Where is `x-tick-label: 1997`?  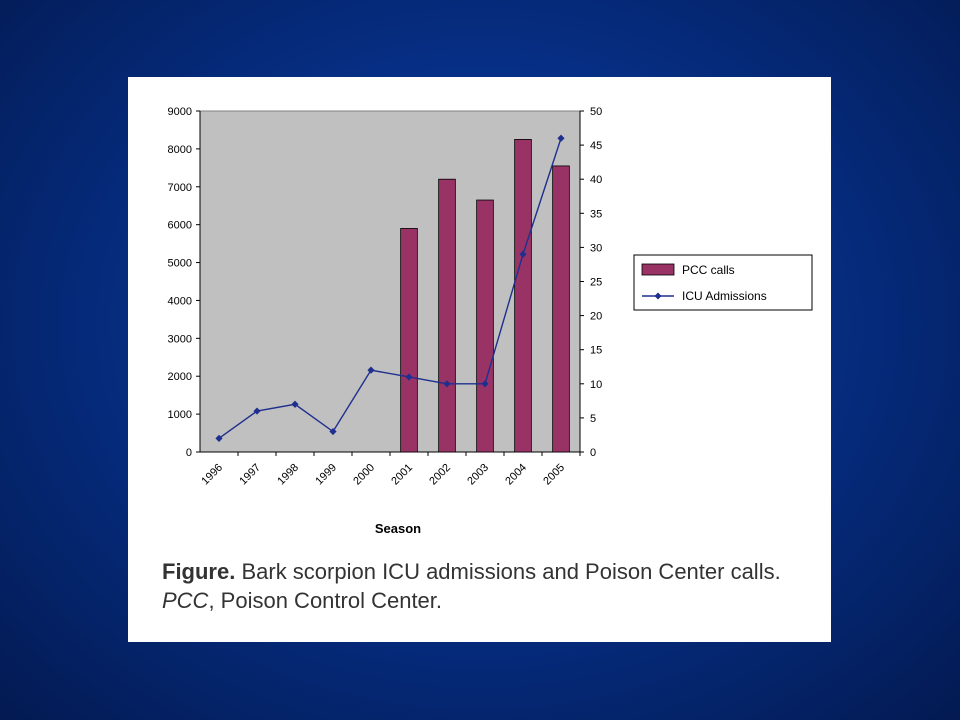
x-tick-label: 1997 is located at coordinates (250, 475).